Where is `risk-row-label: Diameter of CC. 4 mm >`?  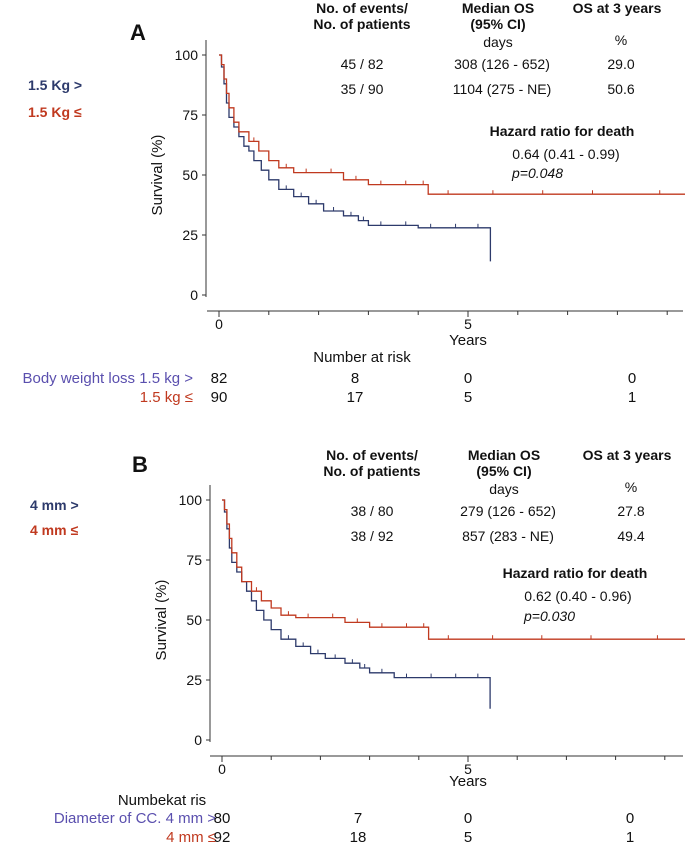
risk-row-label: Diameter of CC. 4 mm > is located at coordinates (135, 818).